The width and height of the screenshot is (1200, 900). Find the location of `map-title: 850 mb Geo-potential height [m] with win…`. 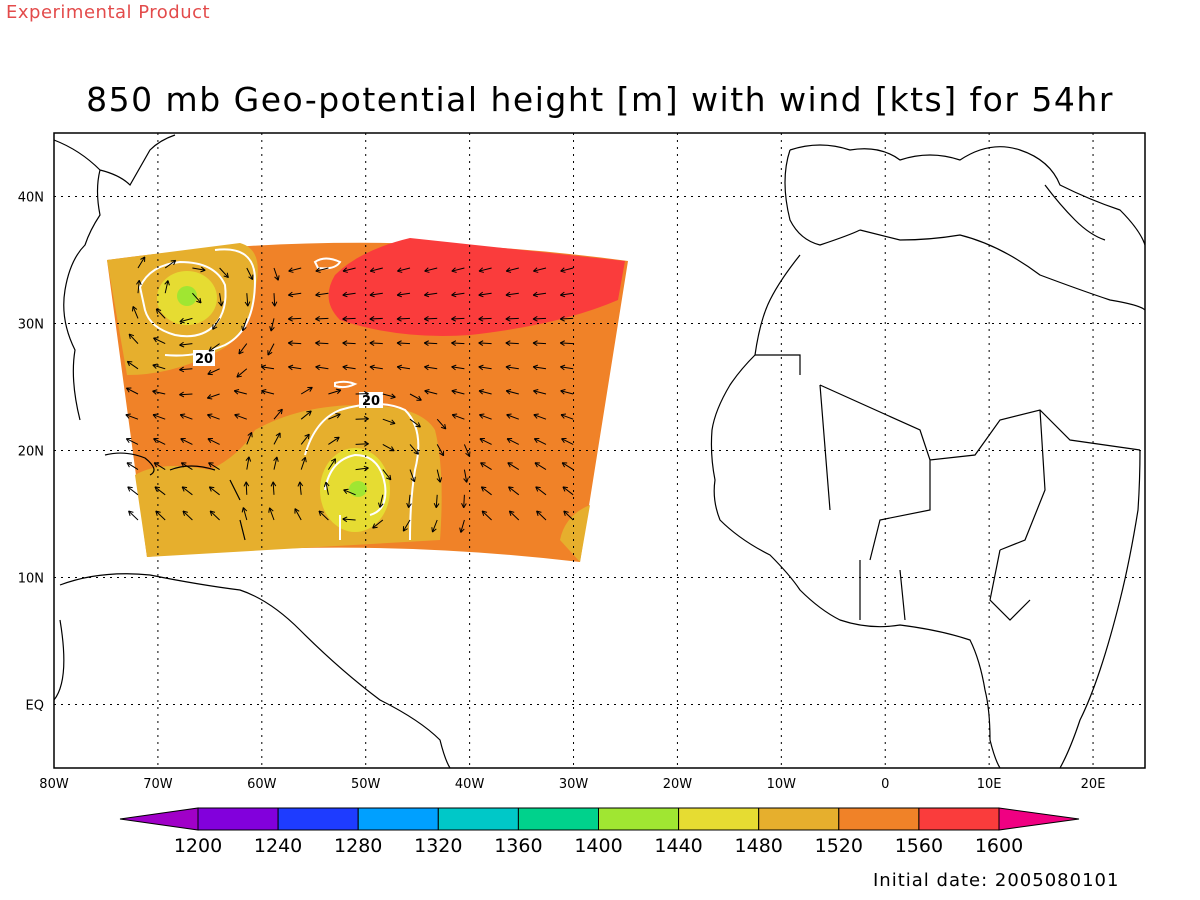

map-title: 850 mb Geo-potential height [m] with win… is located at coordinates (600, 99).